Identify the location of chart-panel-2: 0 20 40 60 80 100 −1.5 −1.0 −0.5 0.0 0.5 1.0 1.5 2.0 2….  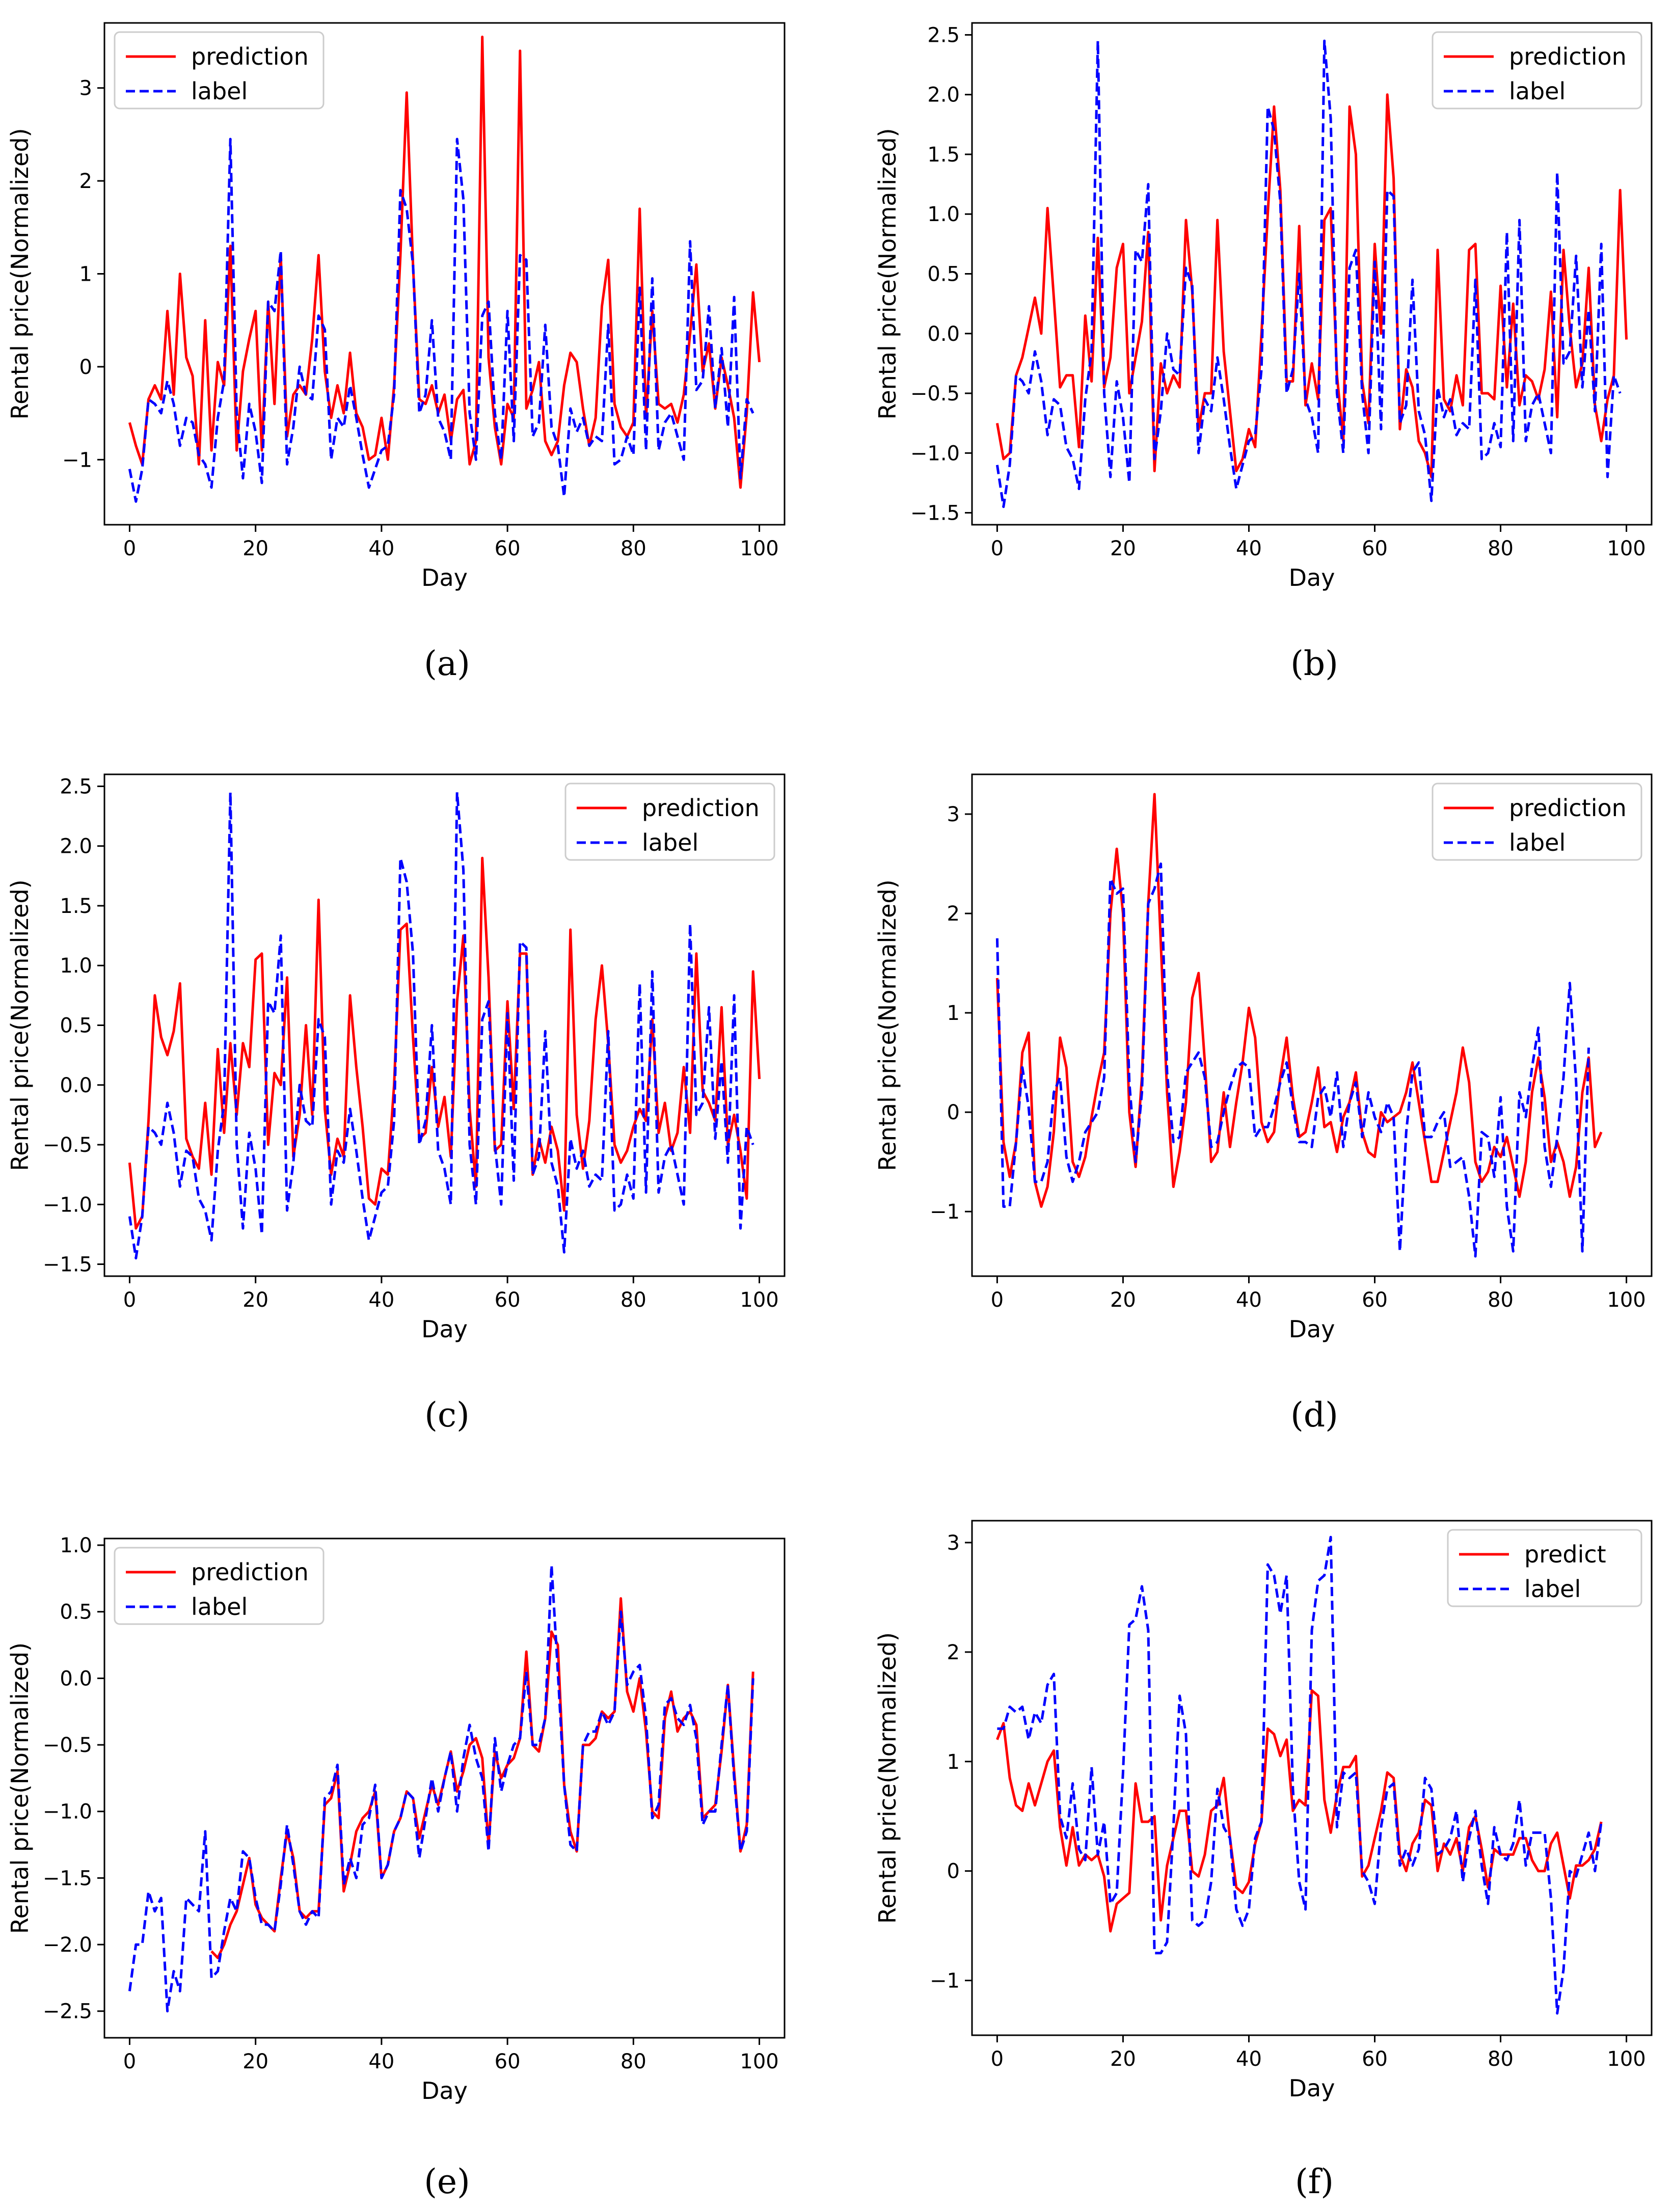
(396, 1104).